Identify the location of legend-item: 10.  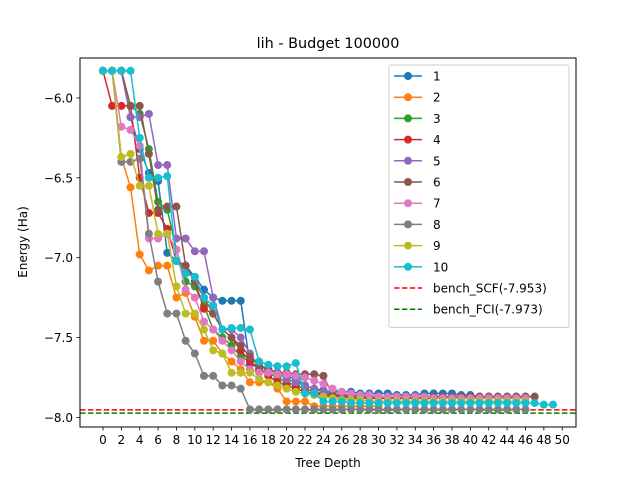
(421, 267).